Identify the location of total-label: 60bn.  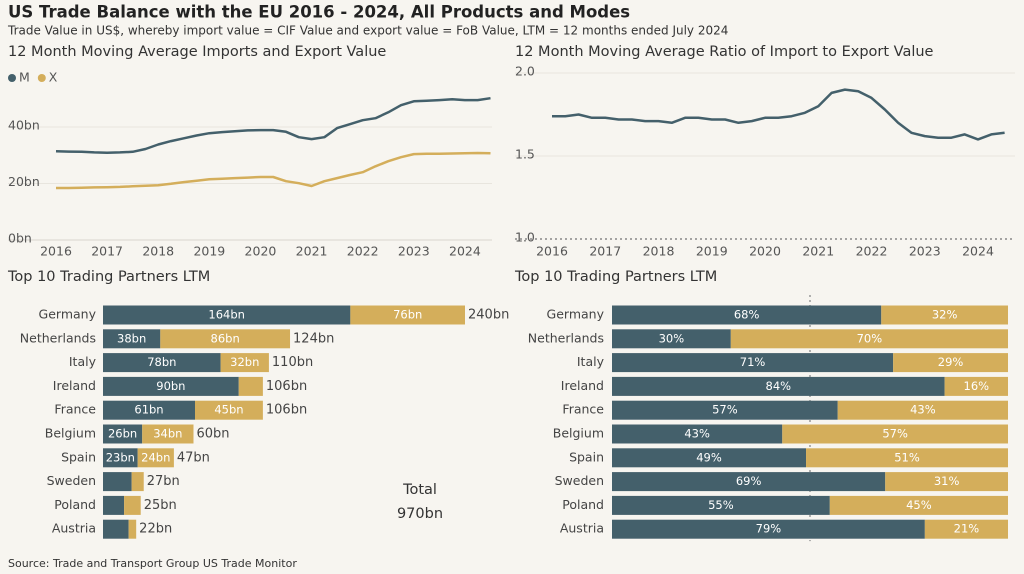
(213, 434).